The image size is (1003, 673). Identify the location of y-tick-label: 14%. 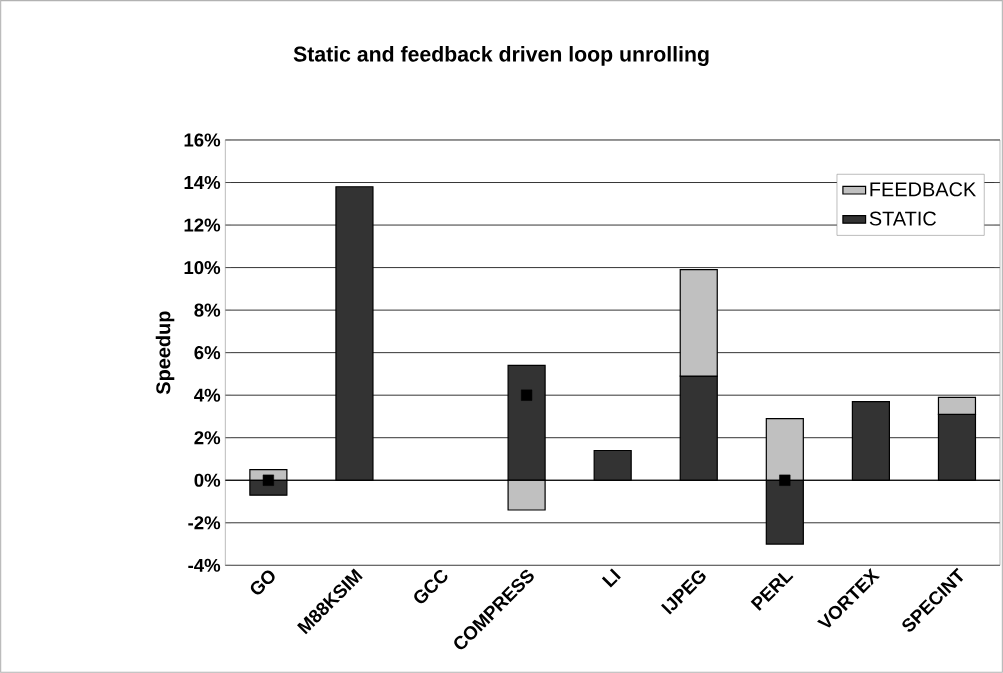
(202, 182).